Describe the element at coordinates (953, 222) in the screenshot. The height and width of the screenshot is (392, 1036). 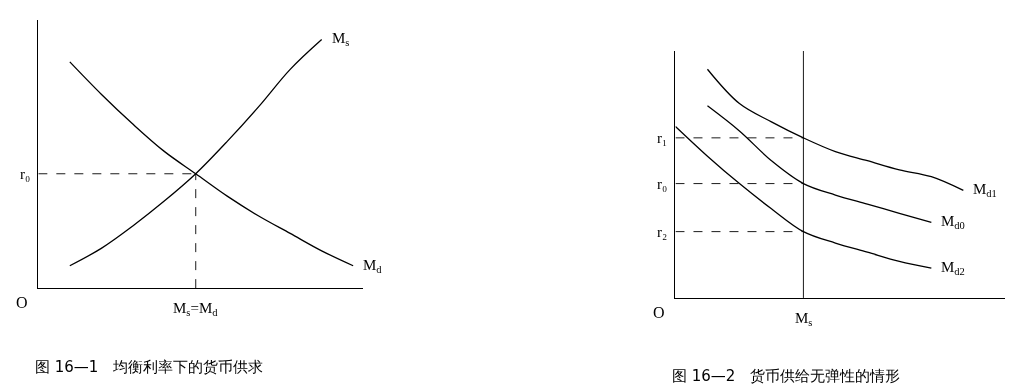
I see `series-label: M$_{d0}$` at that location.